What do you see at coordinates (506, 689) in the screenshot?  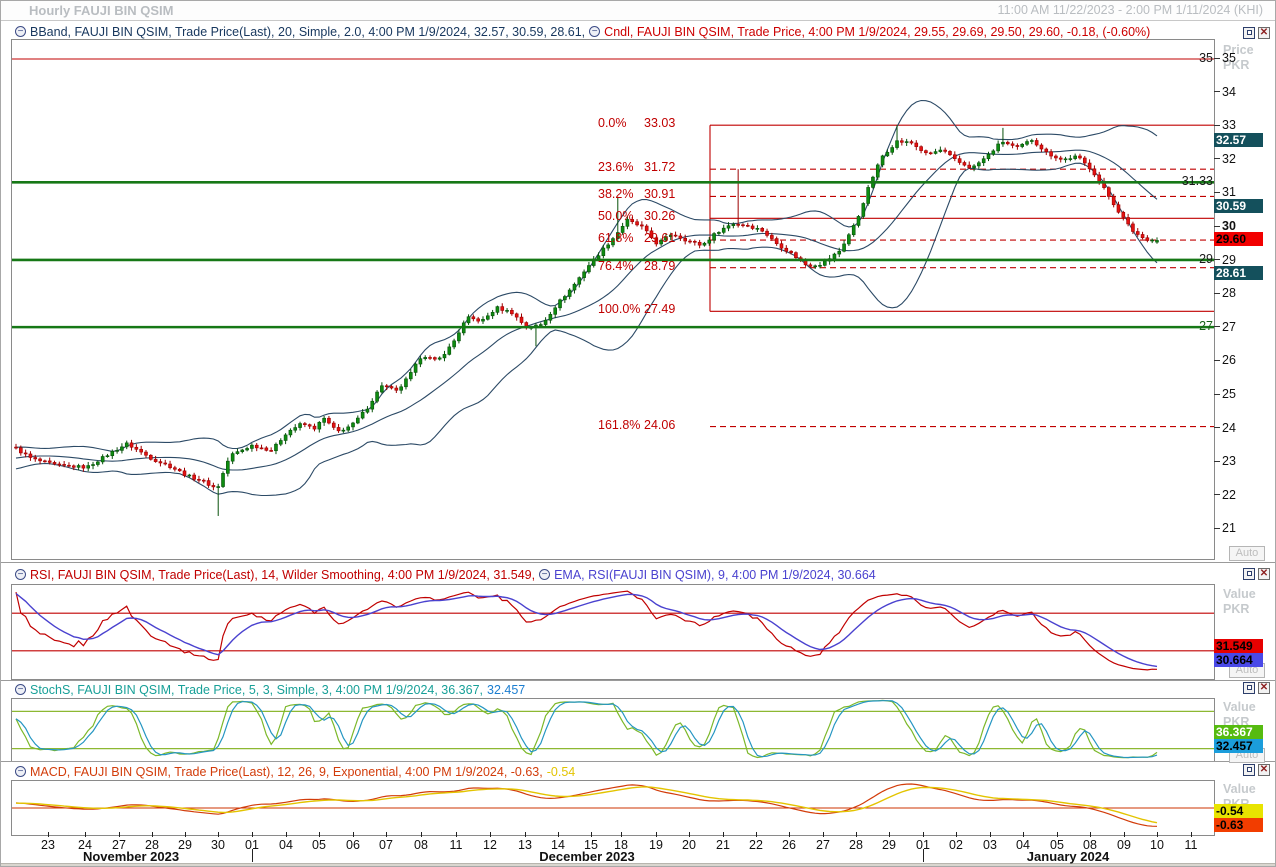 I see `stoch-d-value: 32.457` at bounding box center [506, 689].